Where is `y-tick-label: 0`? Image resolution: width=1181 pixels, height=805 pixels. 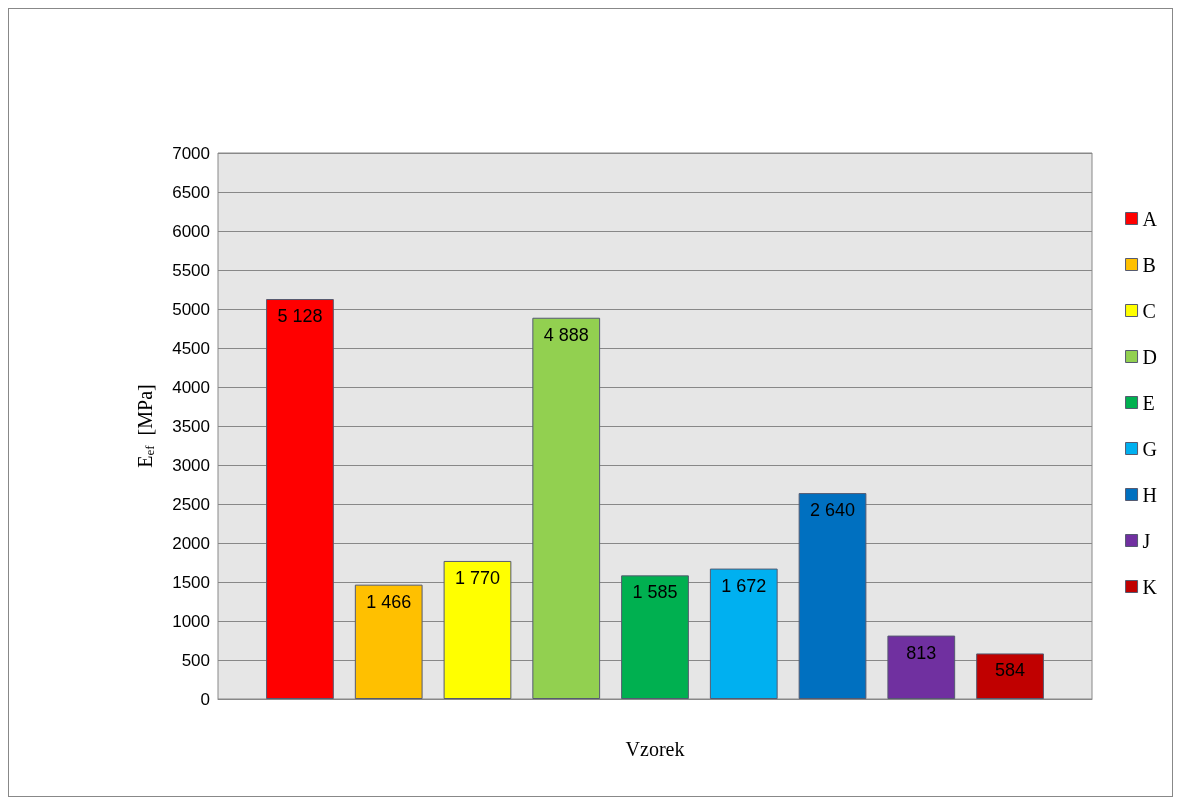 y-tick-label: 0 is located at coordinates (205, 699).